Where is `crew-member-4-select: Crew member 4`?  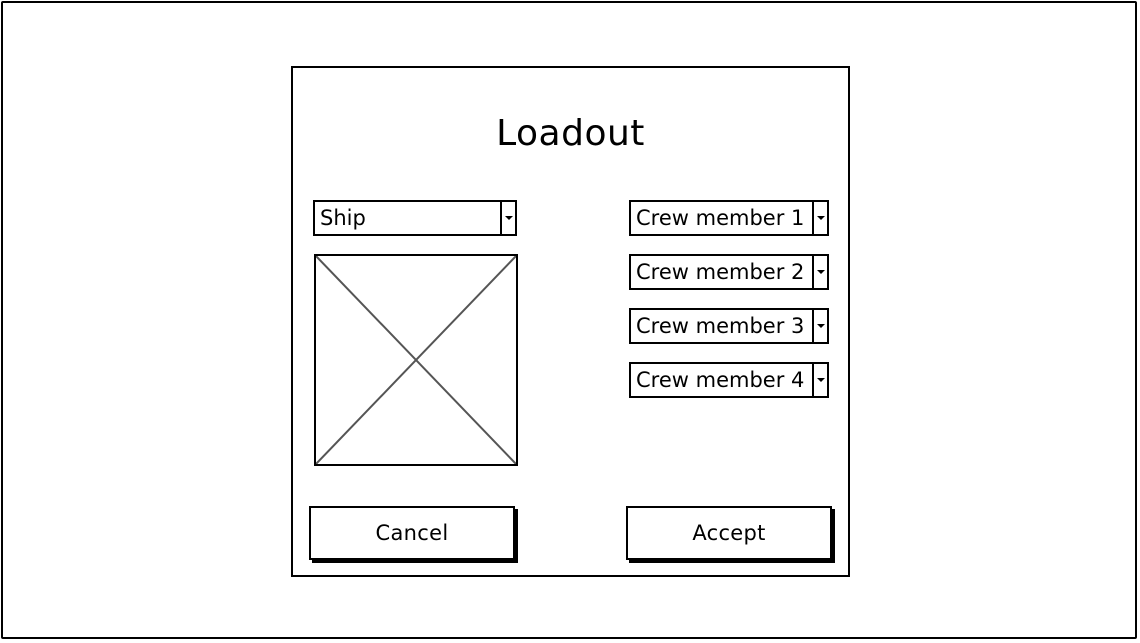 crew-member-4-select: Crew member 4 is located at coordinates (729, 380).